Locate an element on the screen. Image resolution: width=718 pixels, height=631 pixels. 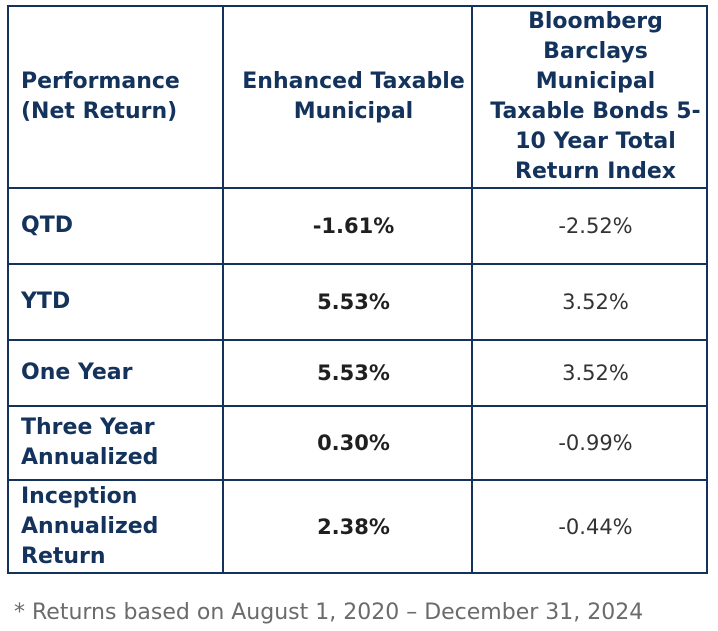
row-label: QTD is located at coordinates (115, 226).